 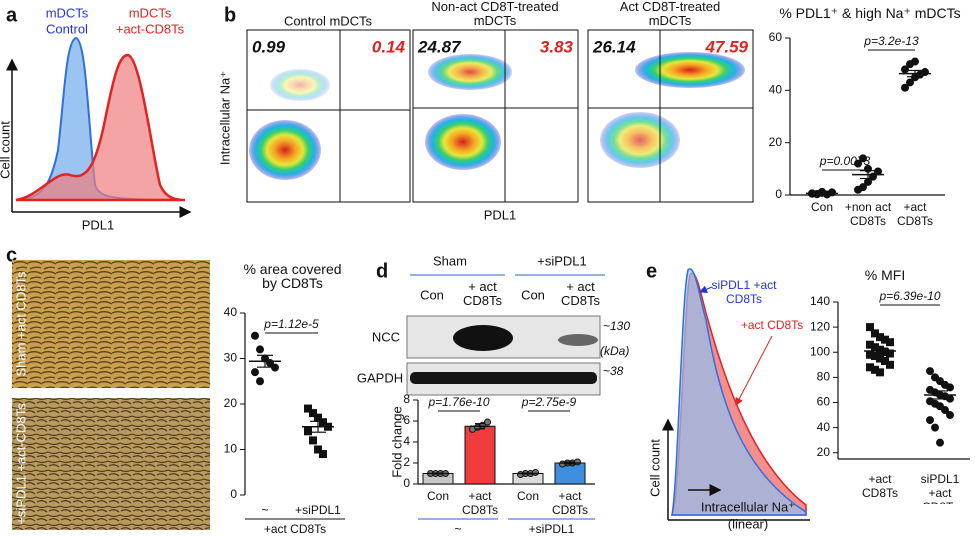 What do you see at coordinates (940, 488) in the screenshot?
I see `x-tick-label-text: siPDL1 +act CD8Ts` at bounding box center [940, 488].